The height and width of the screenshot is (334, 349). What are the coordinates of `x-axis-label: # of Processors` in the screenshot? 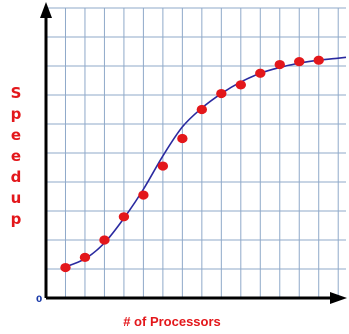 It's located at (172, 321).